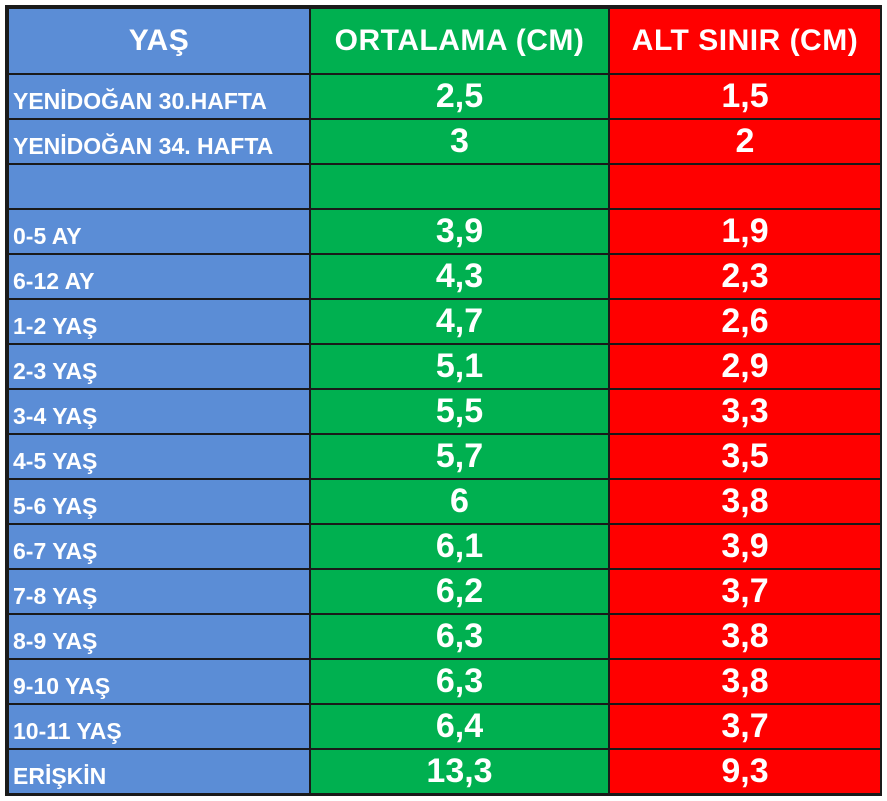 The image size is (887, 801). Describe the element at coordinates (159, 96) in the screenshot. I see `cell-age: YENİDOĞAN 30.HAFTA` at that location.